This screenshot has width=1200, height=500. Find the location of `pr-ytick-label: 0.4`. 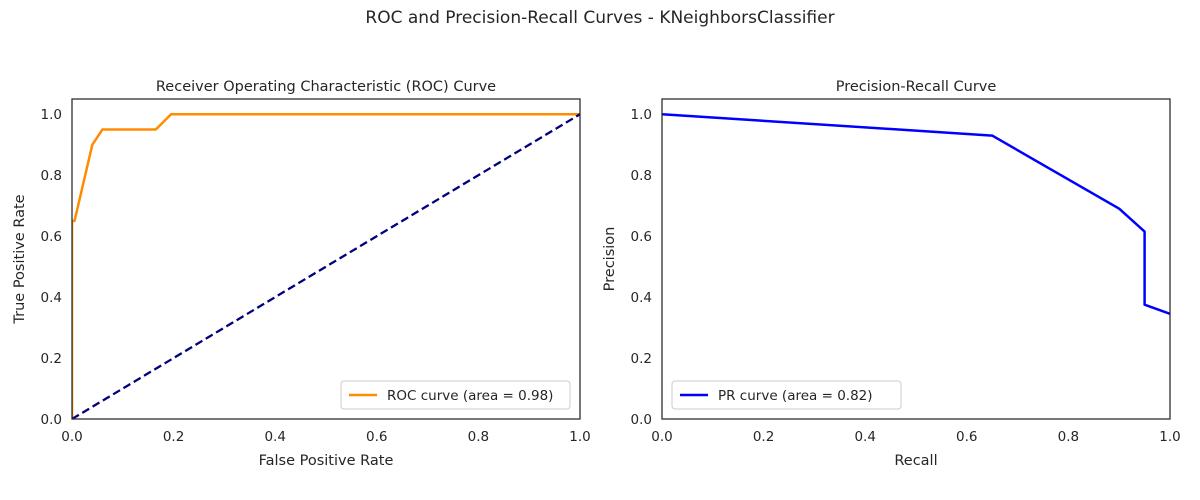

pr-ytick-label: 0.4 is located at coordinates (641, 298).